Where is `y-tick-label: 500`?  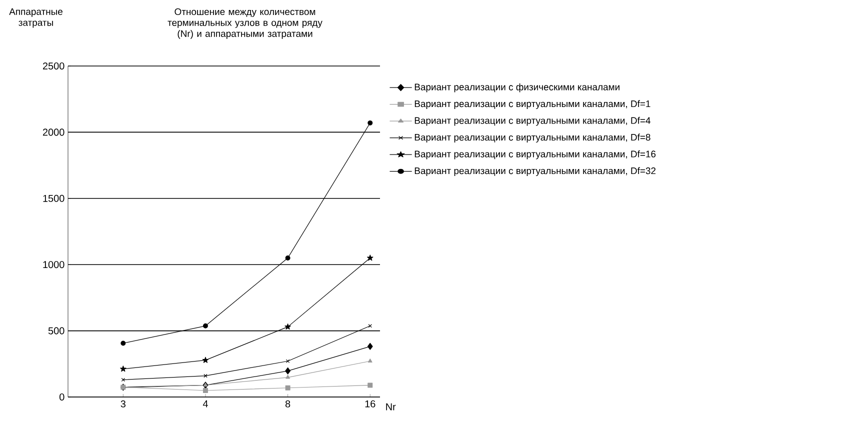
y-tick-label: 500 is located at coordinates (56, 330).